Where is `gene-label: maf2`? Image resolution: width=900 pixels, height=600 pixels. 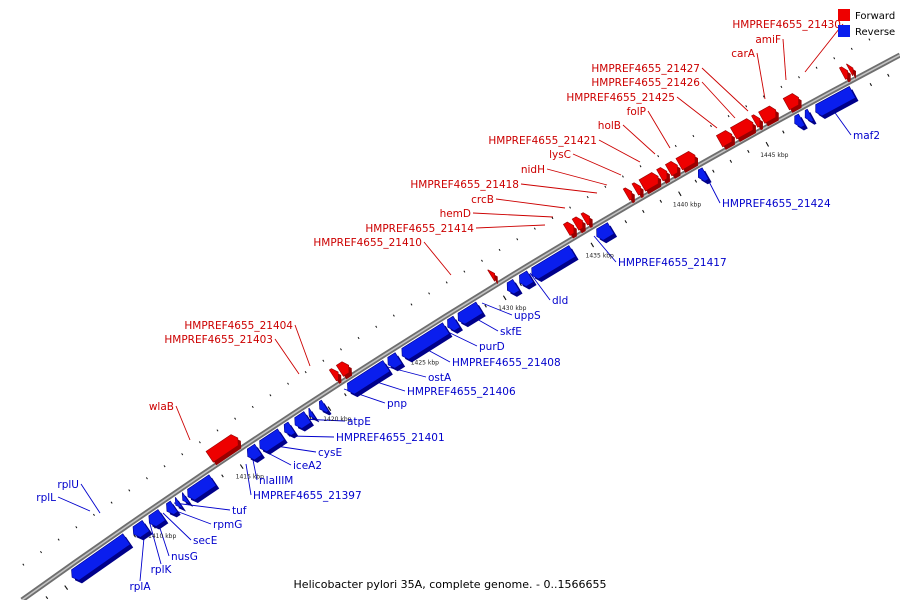 gene-label: maf2 is located at coordinates (866, 136).